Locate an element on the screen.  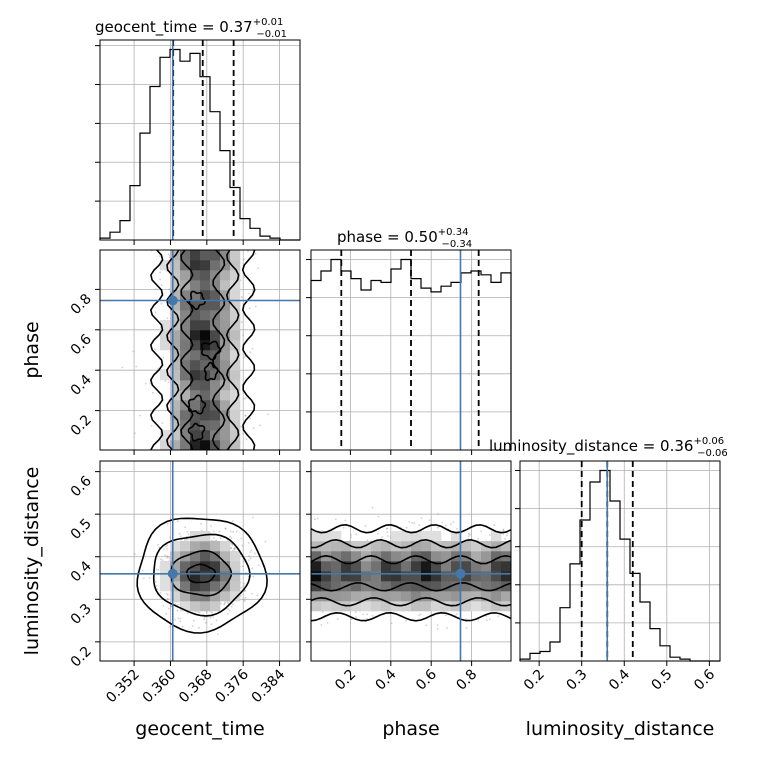
tick-label-x: 0.6 is located at coordinates (426, 679).